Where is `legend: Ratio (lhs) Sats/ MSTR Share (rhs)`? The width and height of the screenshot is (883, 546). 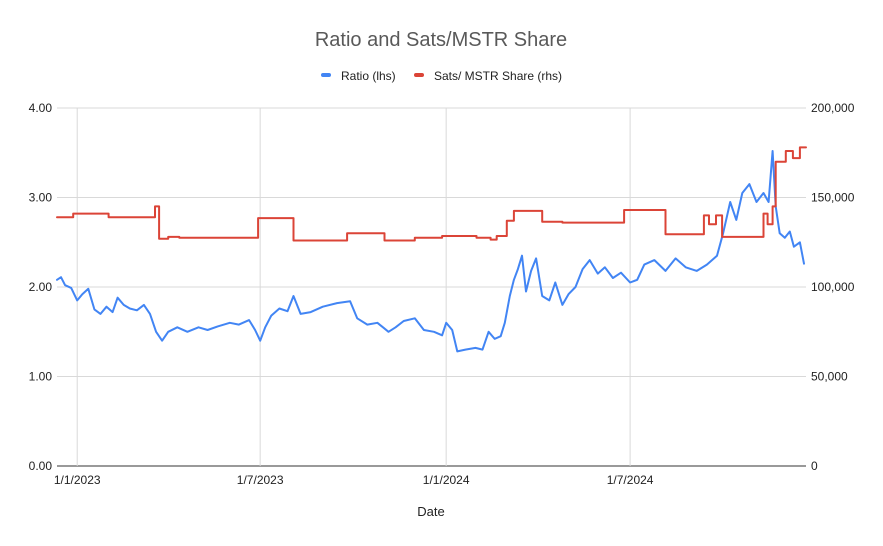 legend: Ratio (lhs) Sats/ MSTR Share (rhs) is located at coordinates (441, 76).